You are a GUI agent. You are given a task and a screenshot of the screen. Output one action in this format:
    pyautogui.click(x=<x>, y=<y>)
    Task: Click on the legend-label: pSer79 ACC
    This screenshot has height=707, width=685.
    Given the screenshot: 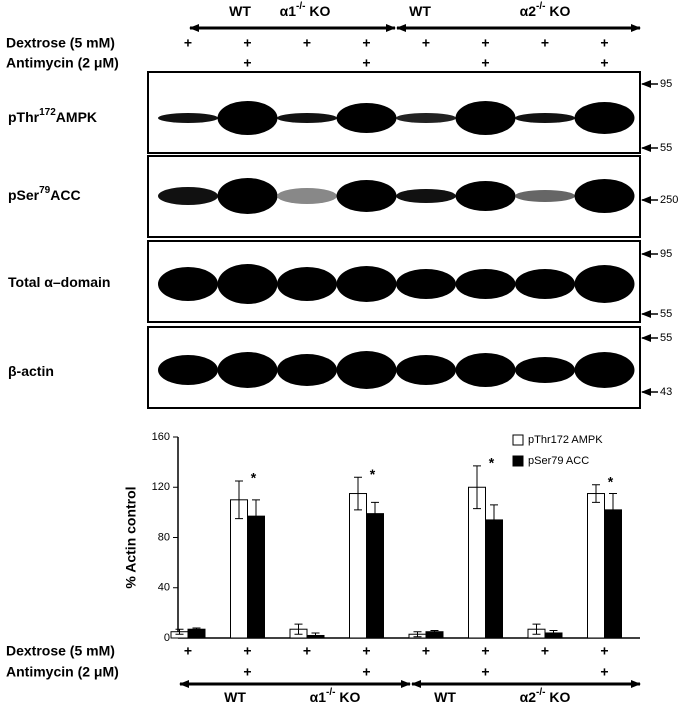 What is the action you would take?
    pyautogui.click(x=558, y=461)
    